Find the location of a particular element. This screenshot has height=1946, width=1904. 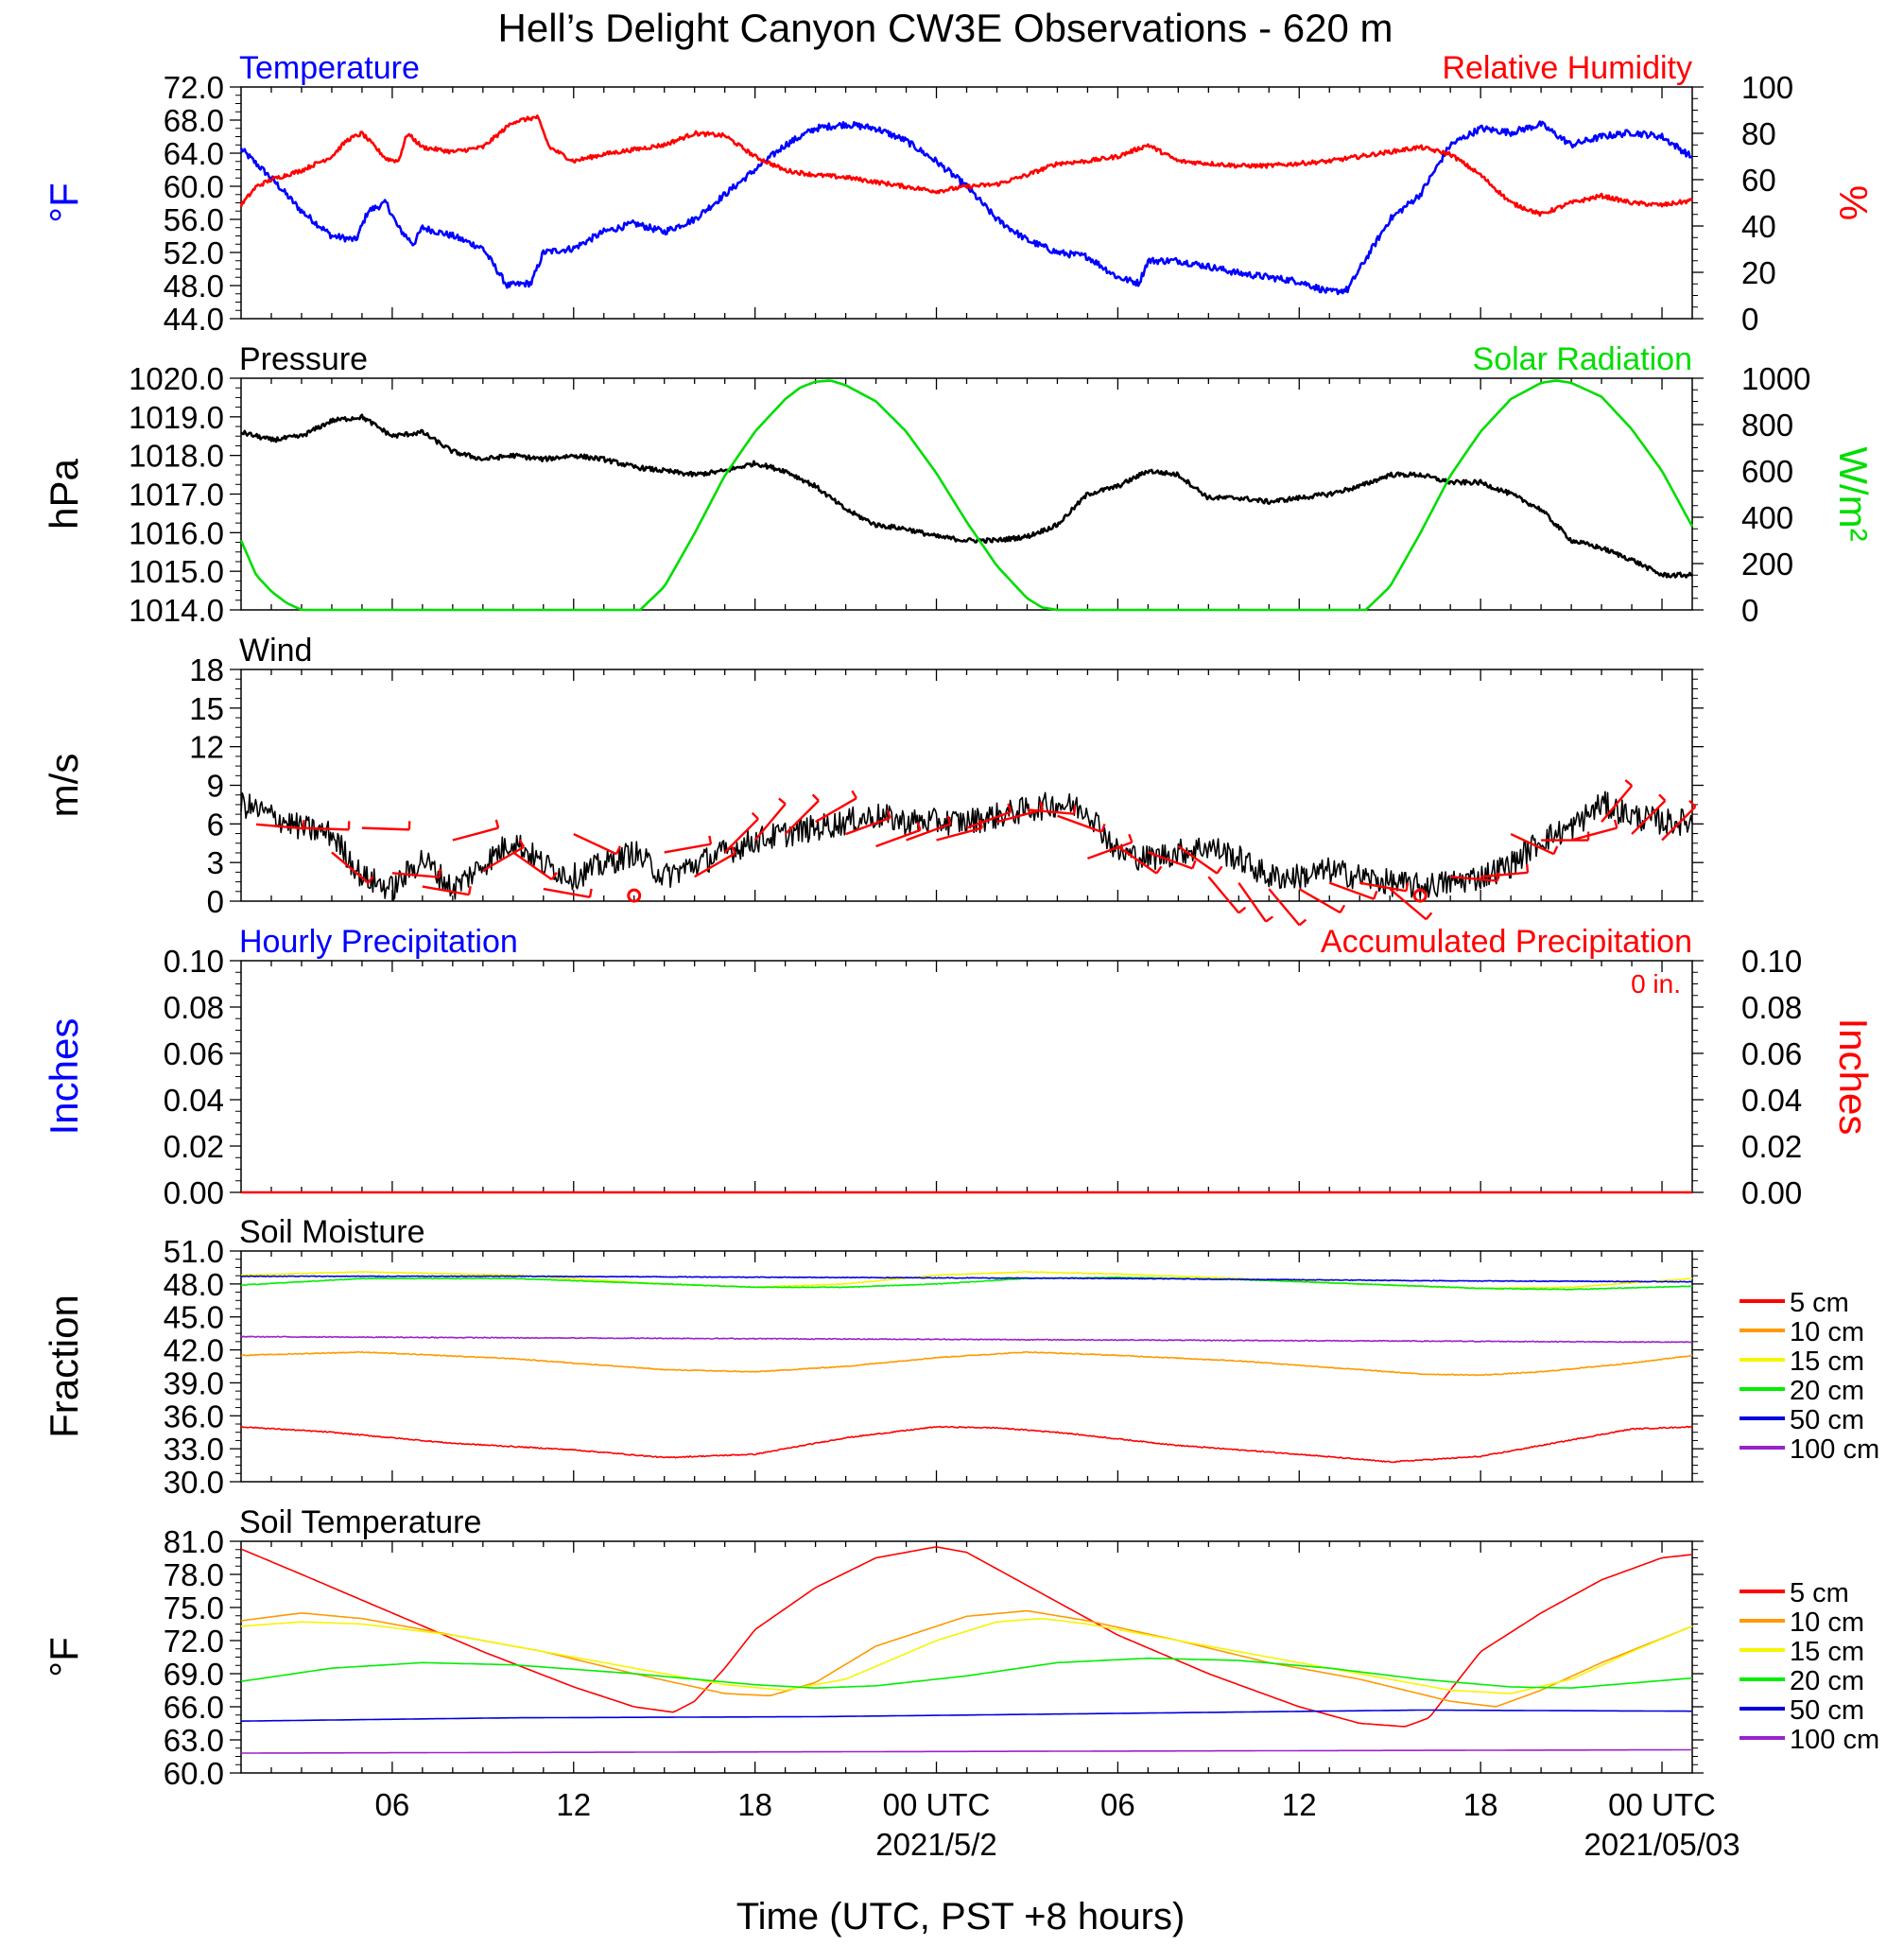

legend-label: 20 cm is located at coordinates (1827, 1681).